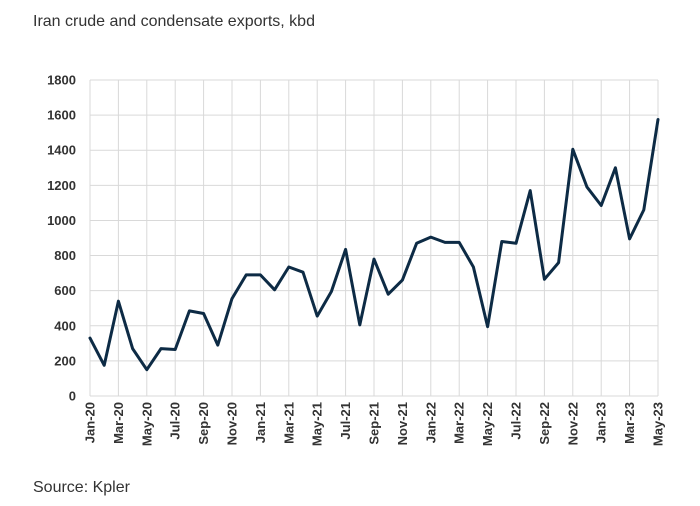 This screenshot has width=700, height=506. What do you see at coordinates (232, 423) in the screenshot?
I see `x-tick-label: Nov-20` at bounding box center [232, 423].